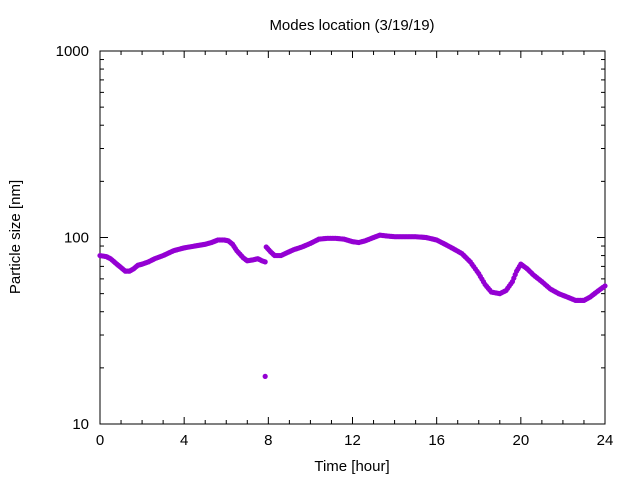  What do you see at coordinates (520, 440) in the screenshot?
I see `x-tick-label: 20` at bounding box center [520, 440].